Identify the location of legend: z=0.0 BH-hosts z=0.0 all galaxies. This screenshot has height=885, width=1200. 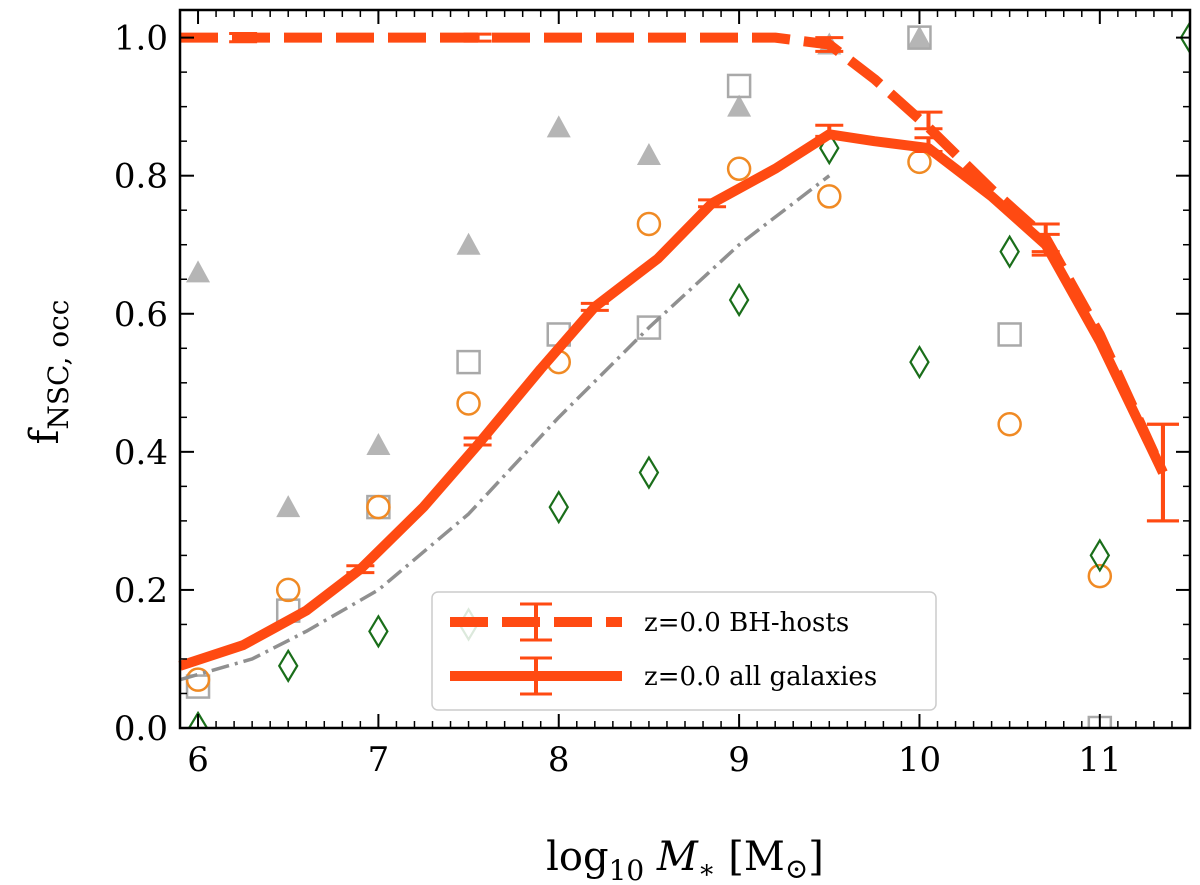
(684, 651).